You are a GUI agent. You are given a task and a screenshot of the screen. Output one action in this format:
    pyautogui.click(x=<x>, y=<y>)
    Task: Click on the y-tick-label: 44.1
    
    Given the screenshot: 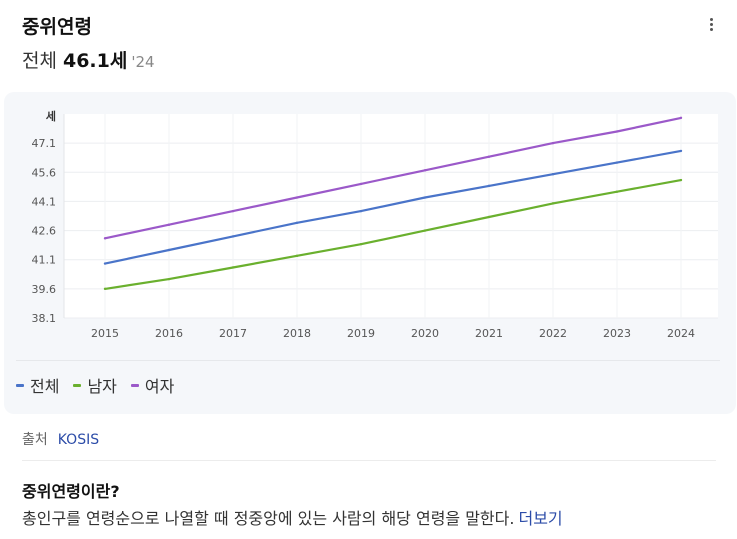 What is the action you would take?
    pyautogui.click(x=44, y=201)
    